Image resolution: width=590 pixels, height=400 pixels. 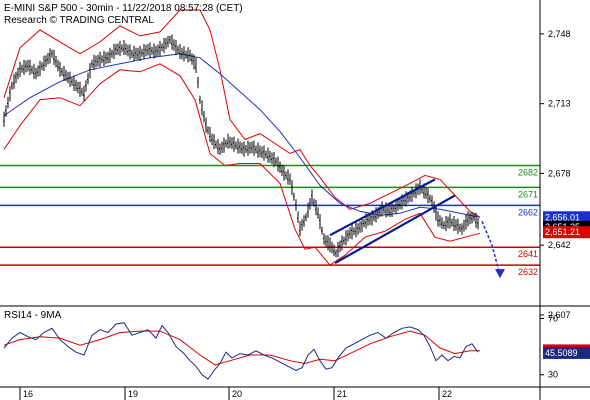 What do you see at coordinates (447, 394) in the screenshot?
I see `x-tick-label: 22` at bounding box center [447, 394].